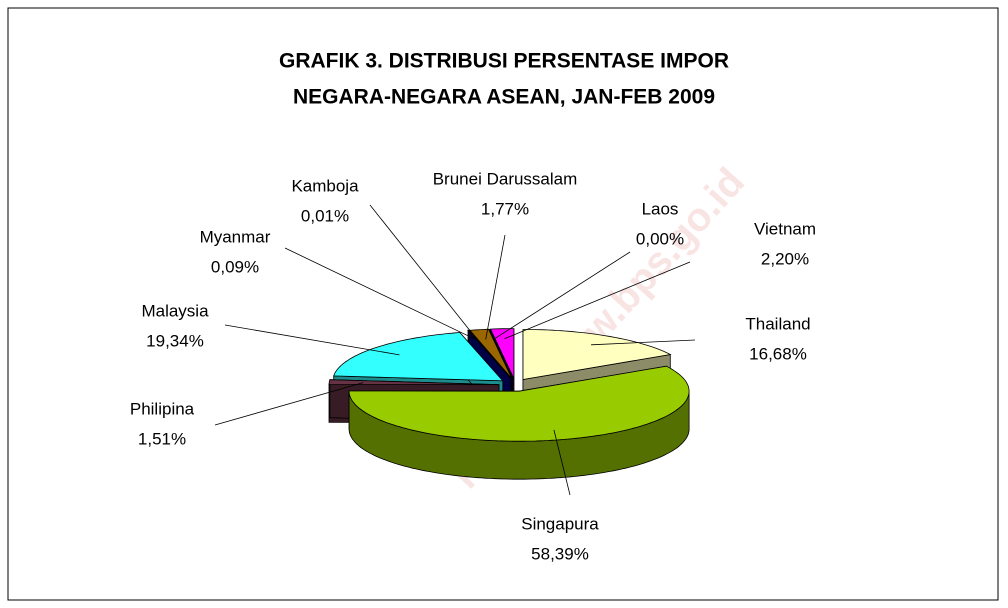  I want to click on category-label: Thailand, so click(777, 323).